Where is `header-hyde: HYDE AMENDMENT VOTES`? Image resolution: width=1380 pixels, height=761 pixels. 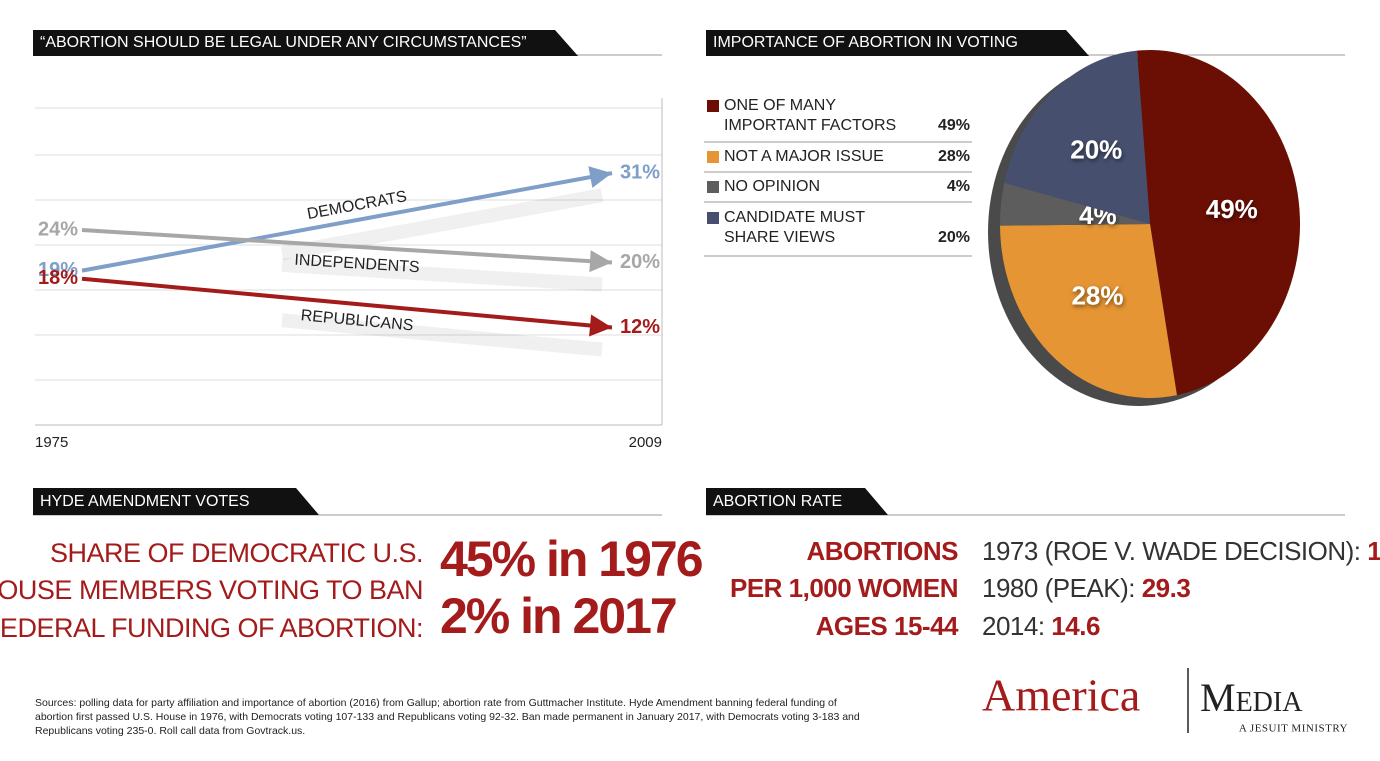
header-hyde: HYDE AMENDMENT VOTES is located at coordinates (347, 502).